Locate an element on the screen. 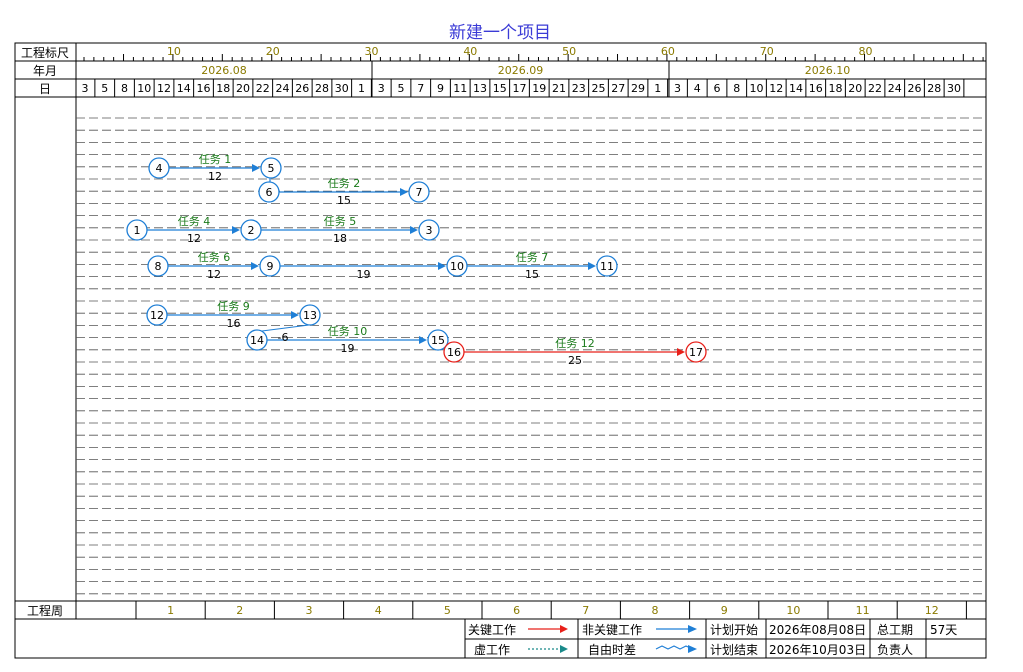  legend-critical-arrow is located at coordinates (564, 629).